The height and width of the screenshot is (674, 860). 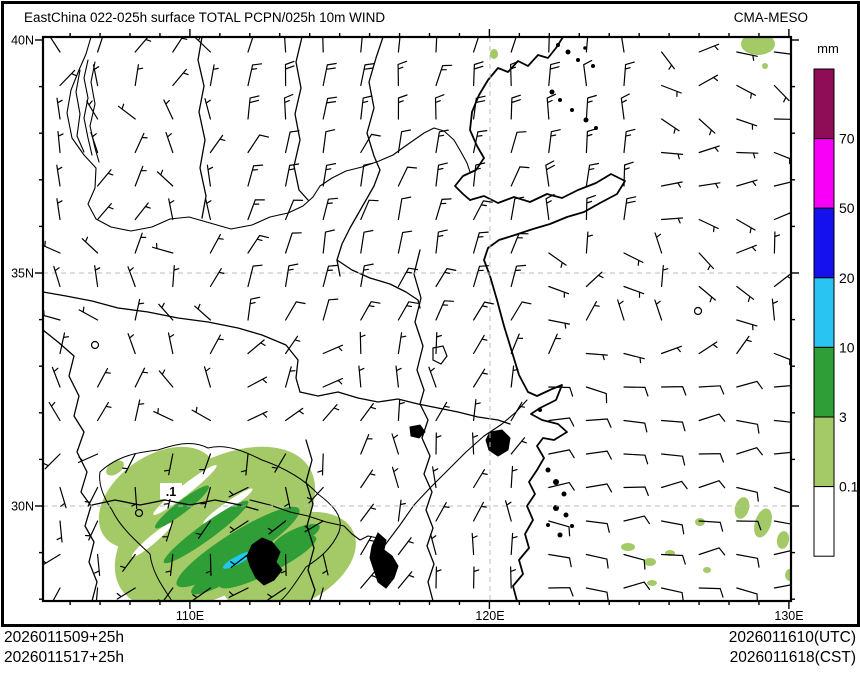 What do you see at coordinates (849, 487) in the screenshot?
I see `svg-text: 0.1` at bounding box center [849, 487].